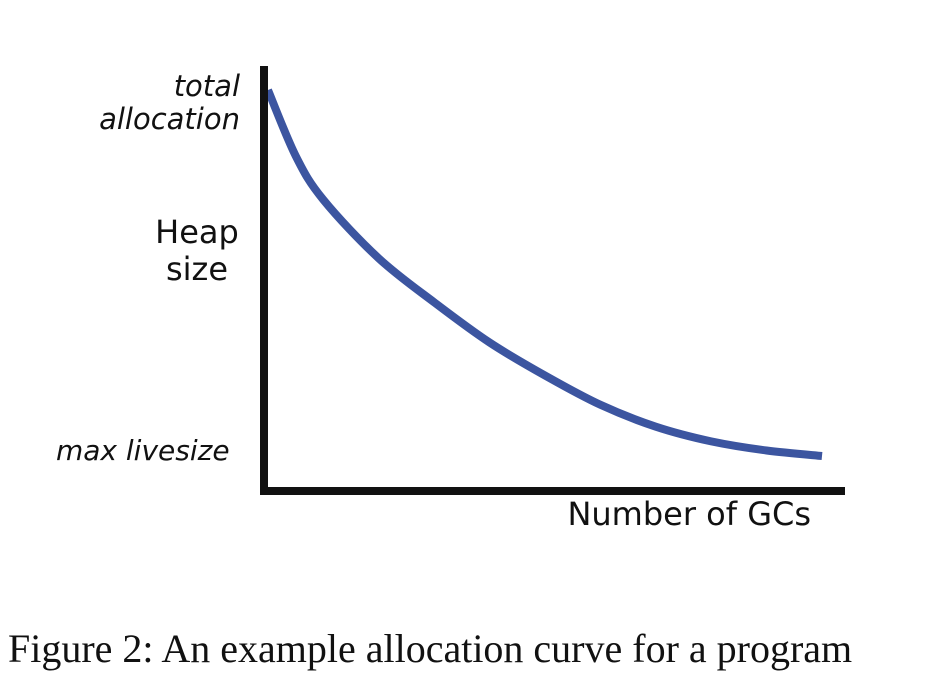 This screenshot has height=686, width=928. Describe the element at coordinates (143, 450) in the screenshot. I see `y-tick-label-bottom: max livesize` at that location.